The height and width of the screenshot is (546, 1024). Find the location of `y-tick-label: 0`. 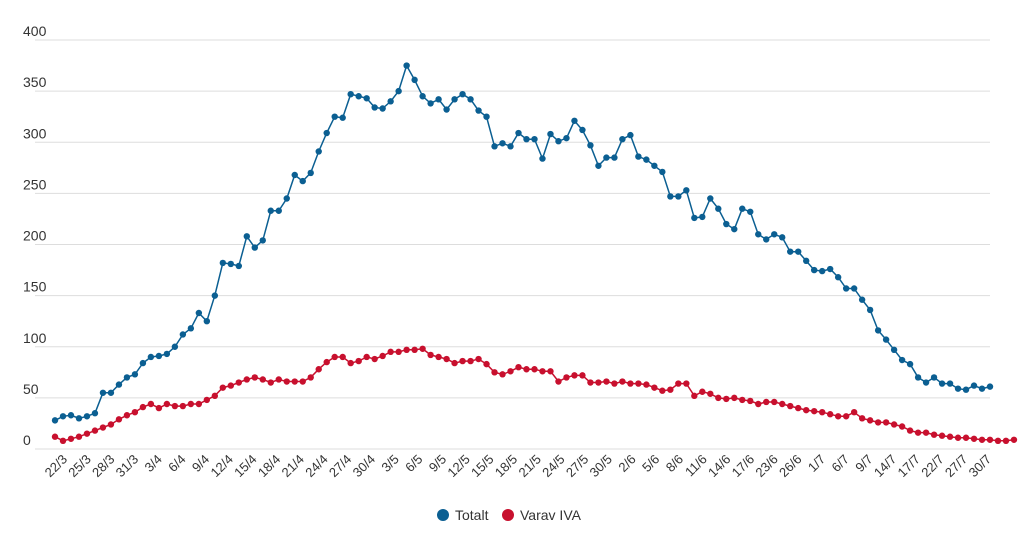

y-tick-label: 0 is located at coordinates (27, 440).